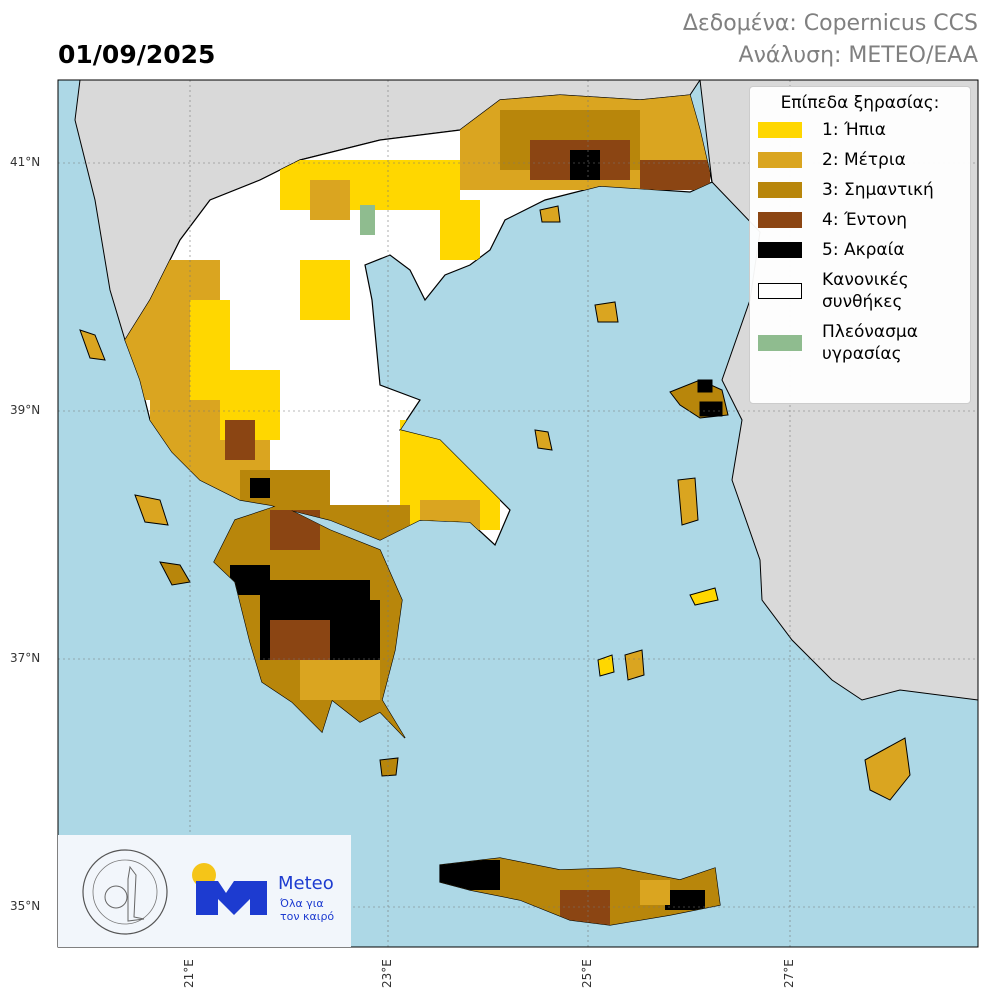 Image resolution: width=990 pixels, height=1003 pixels. What do you see at coordinates (865, 291) in the screenshot?
I see `legend-label: Κανονικές συνθήκες` at bounding box center [865, 291].